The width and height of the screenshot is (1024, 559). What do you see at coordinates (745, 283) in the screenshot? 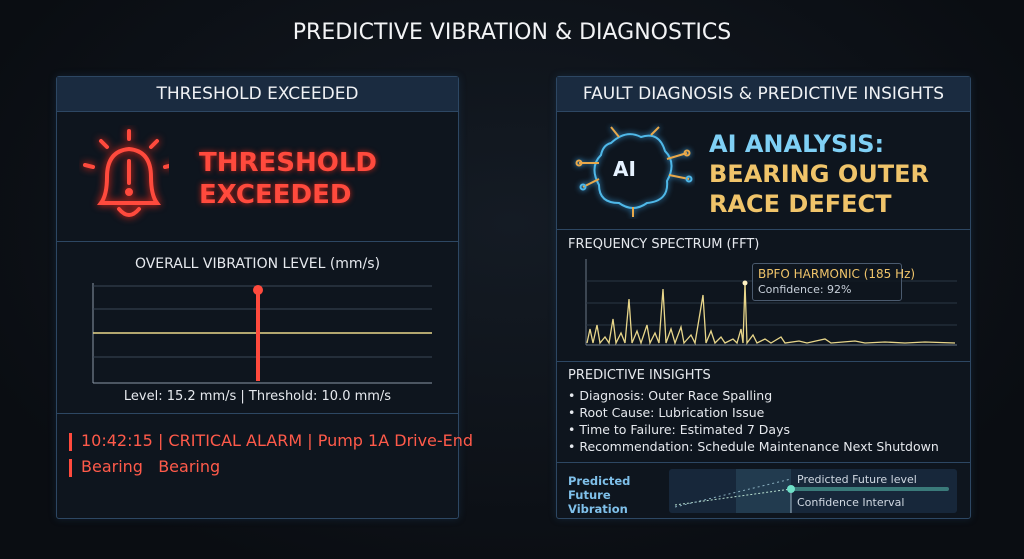
I see `peak-marker` at bounding box center [745, 283].